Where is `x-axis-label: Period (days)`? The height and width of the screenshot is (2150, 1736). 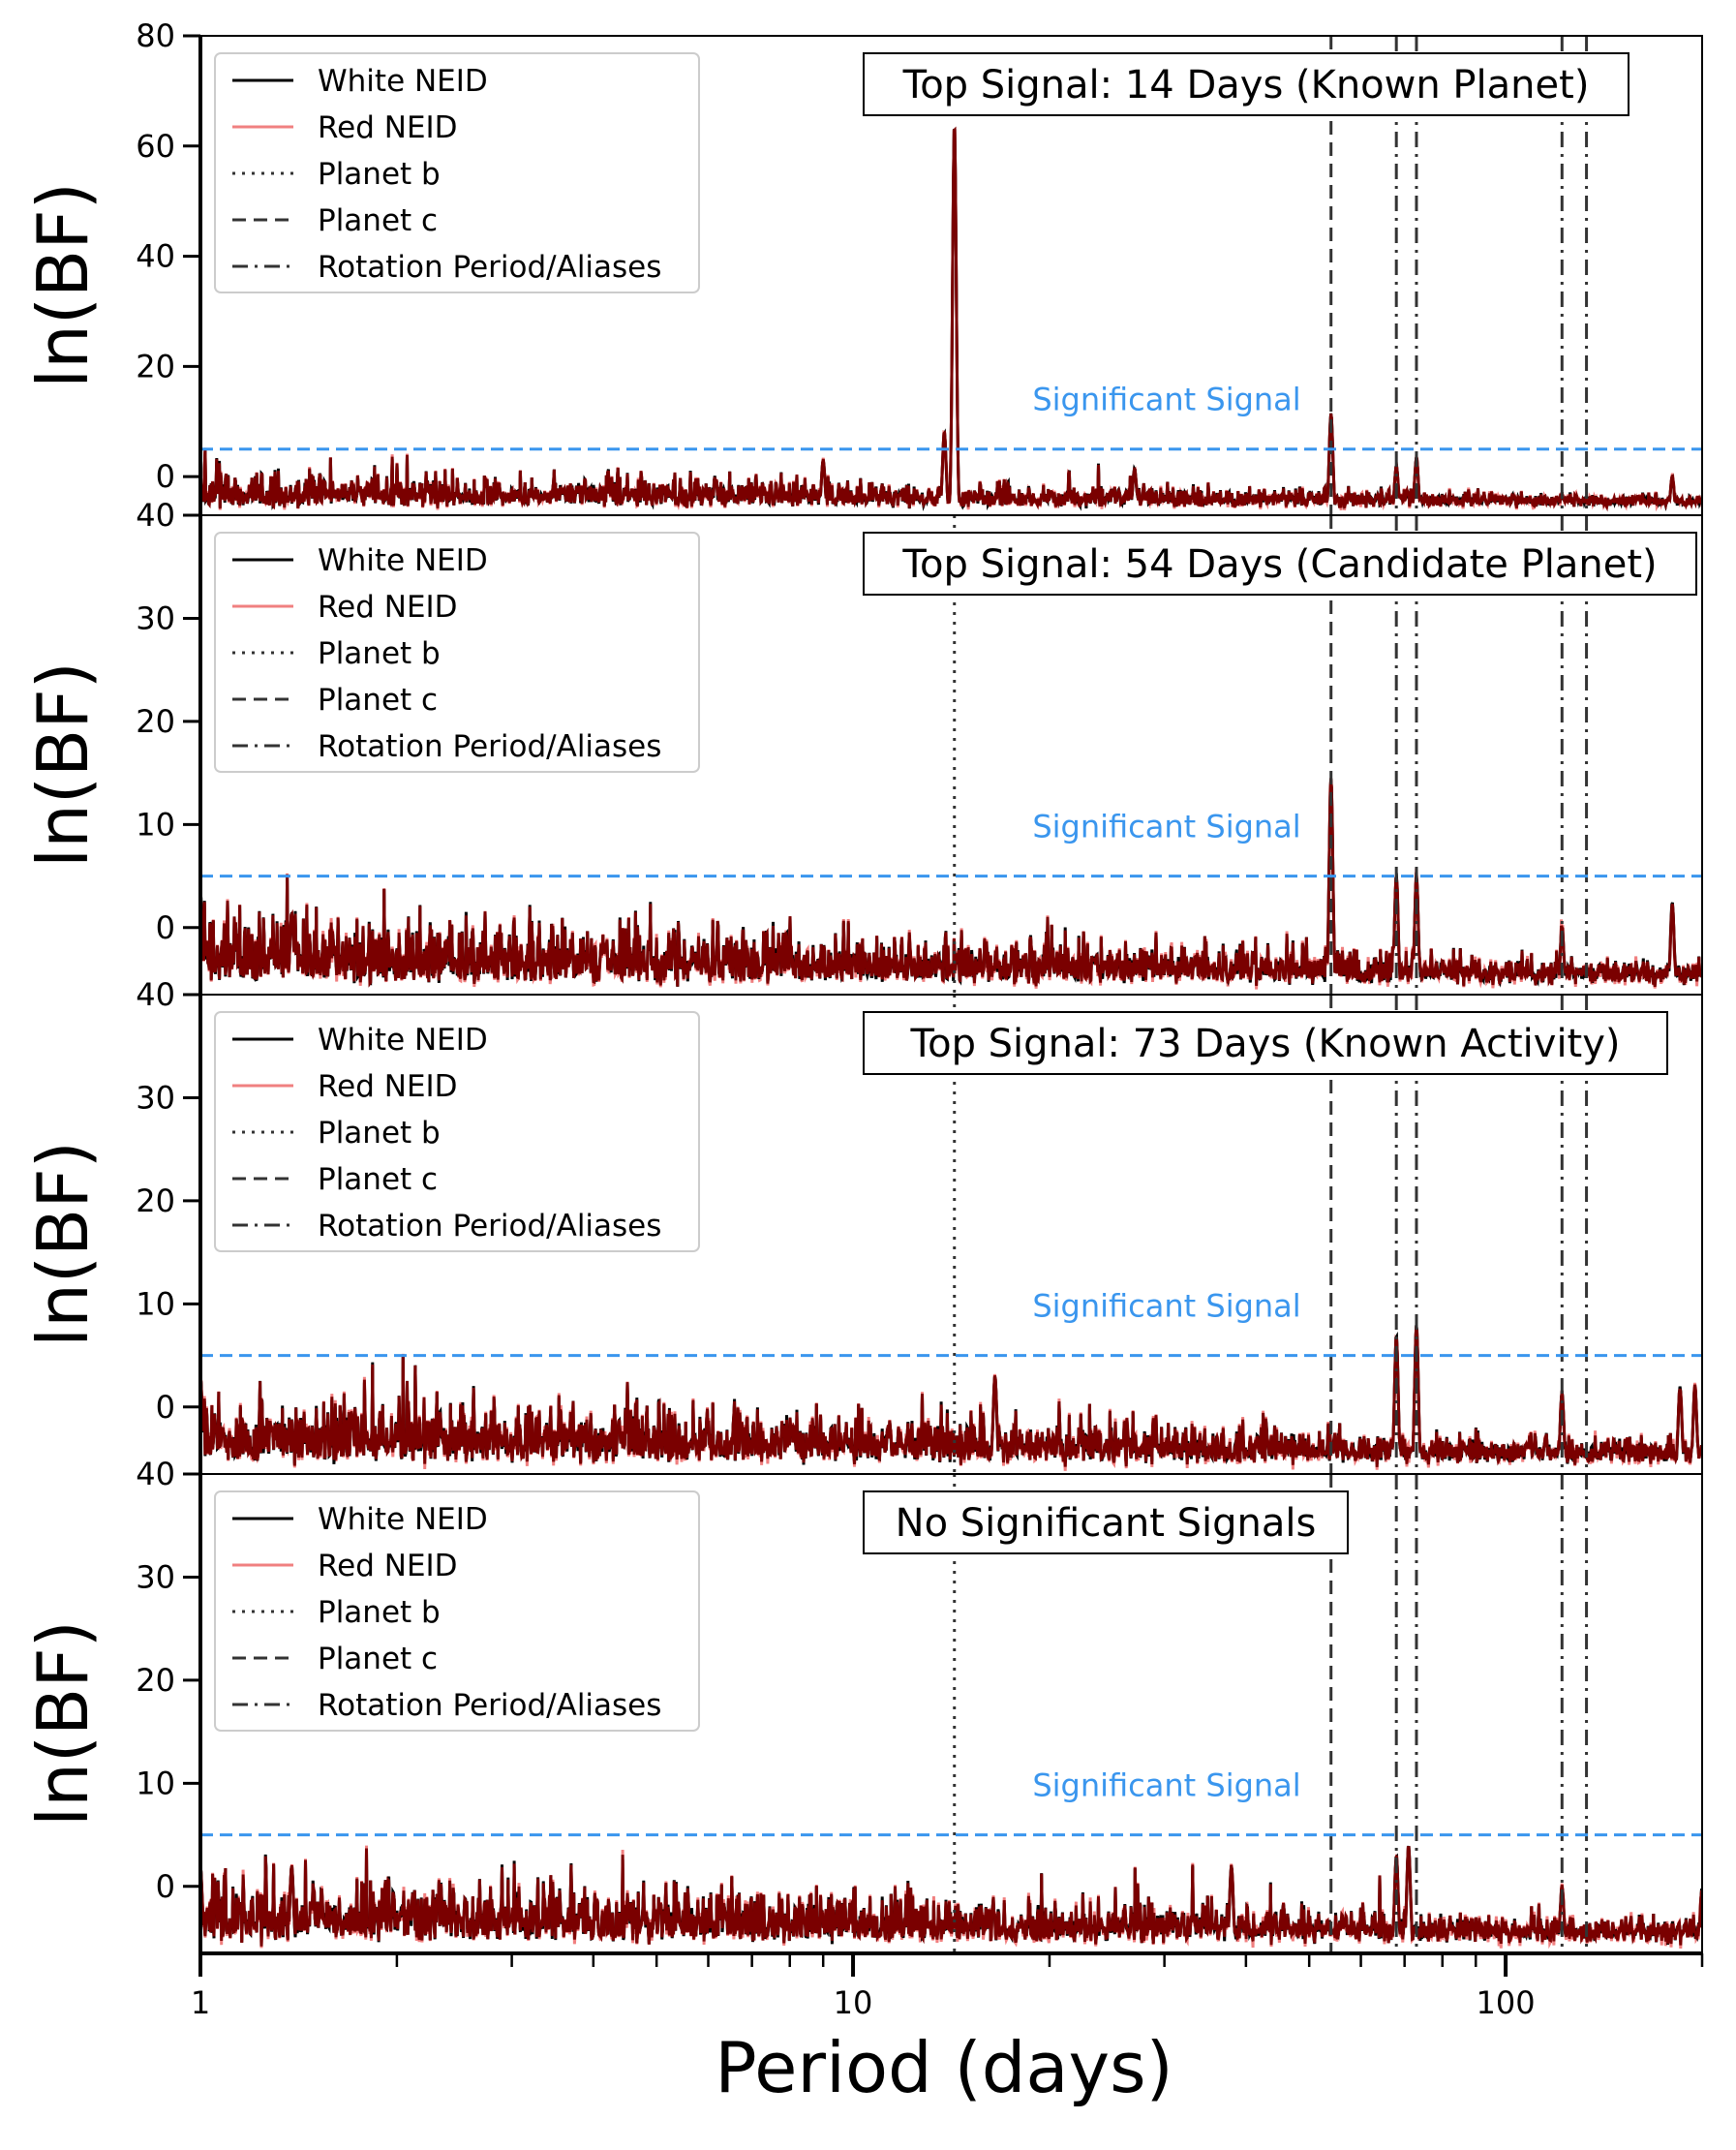
x-axis-label: Period (days) is located at coordinates (944, 2067).